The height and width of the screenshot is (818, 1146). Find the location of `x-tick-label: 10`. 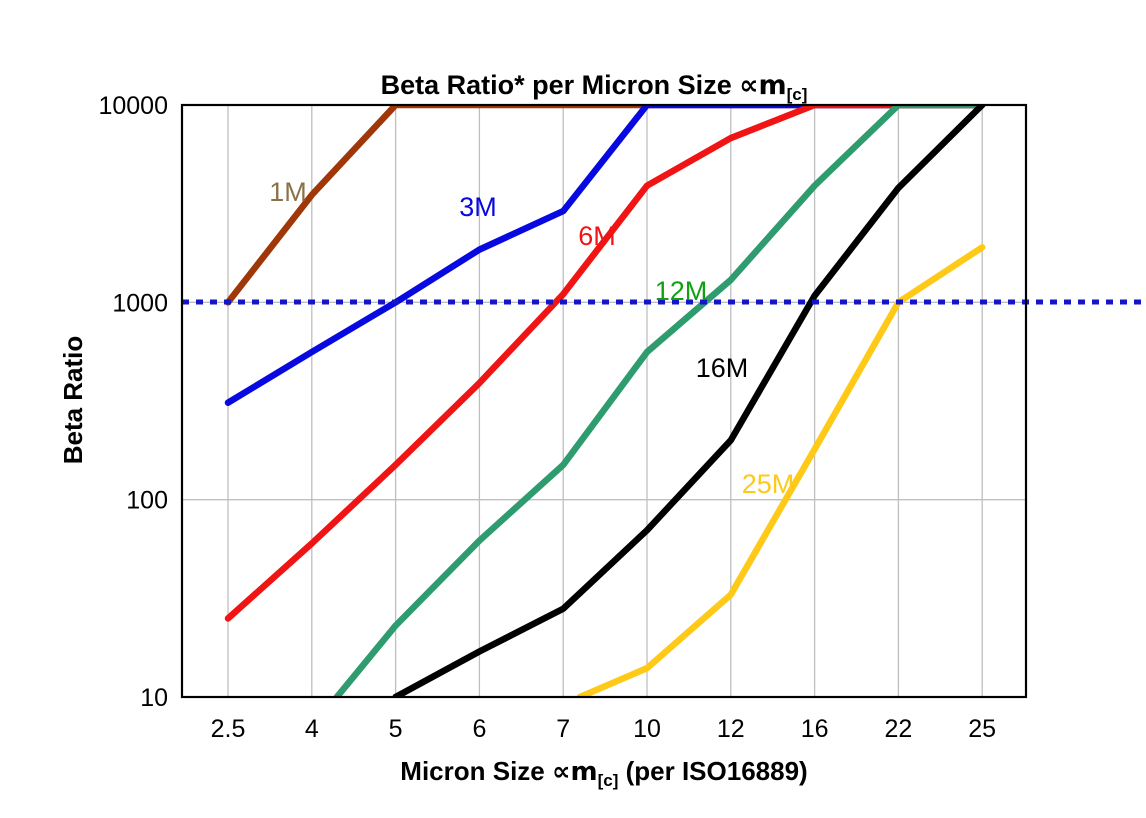

x-tick-label: 10 is located at coordinates (647, 729).